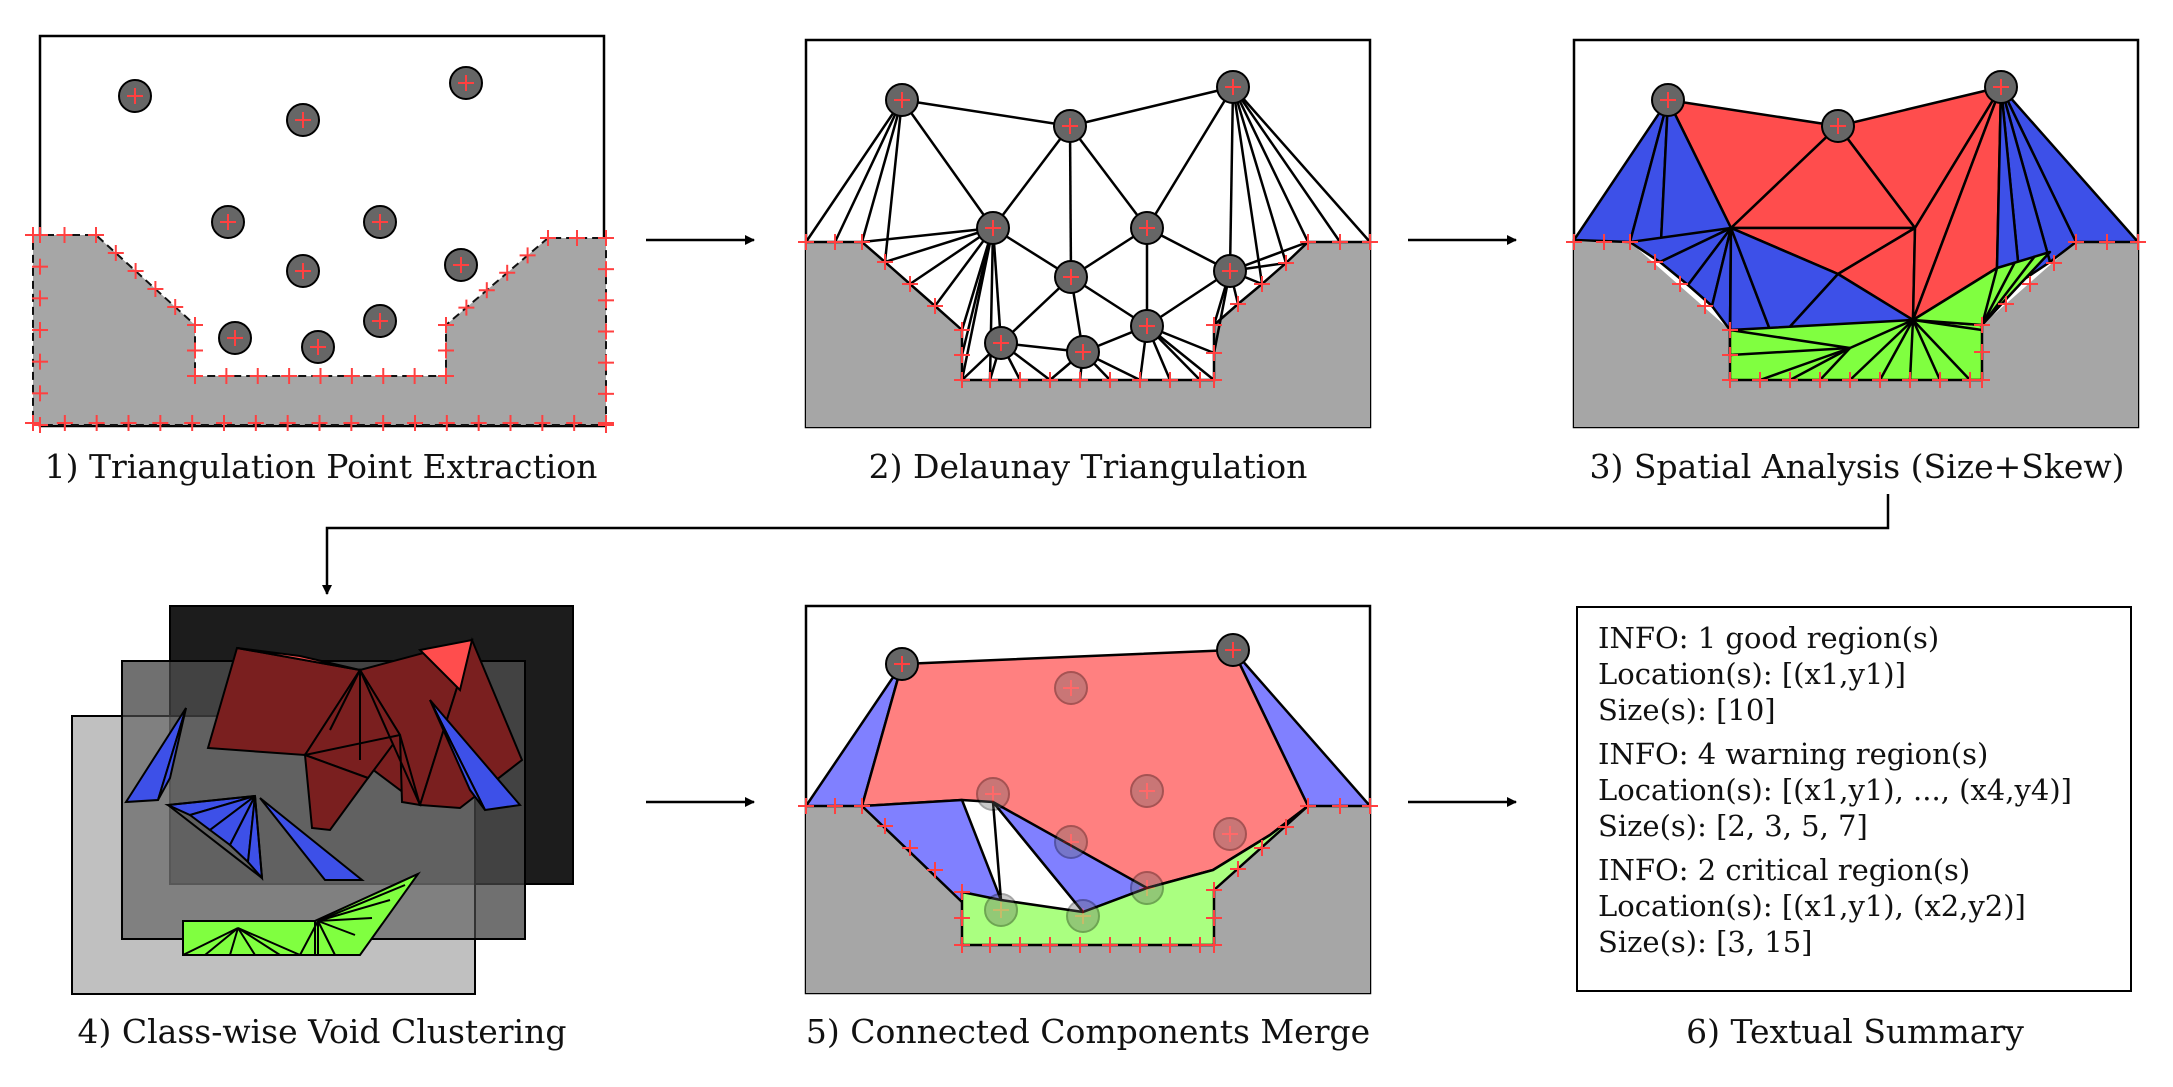 The width and height of the screenshot is (2173, 1087). What do you see at coordinates (1088, 1031) in the screenshot?
I see `caption-step-5: 5) Connected Components Merge` at bounding box center [1088, 1031].